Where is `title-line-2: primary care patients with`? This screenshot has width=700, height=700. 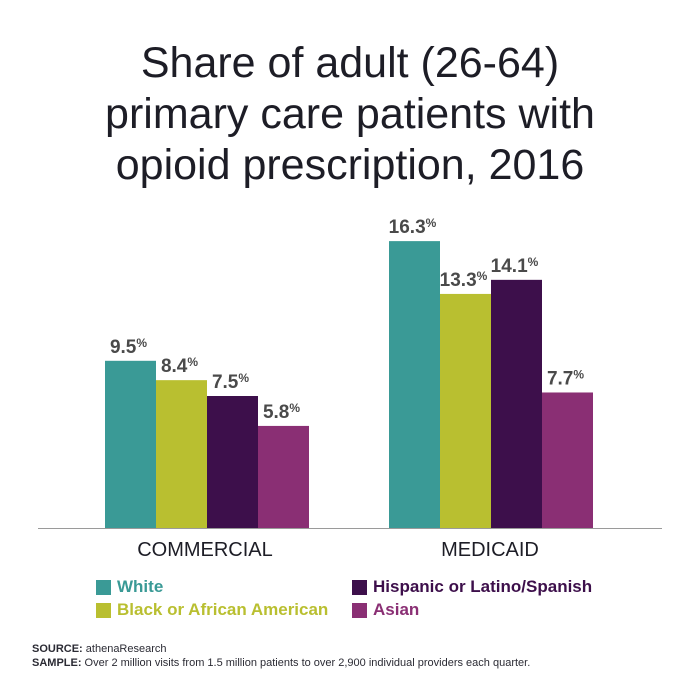 title-line-2: primary care patients with is located at coordinates (350, 114).